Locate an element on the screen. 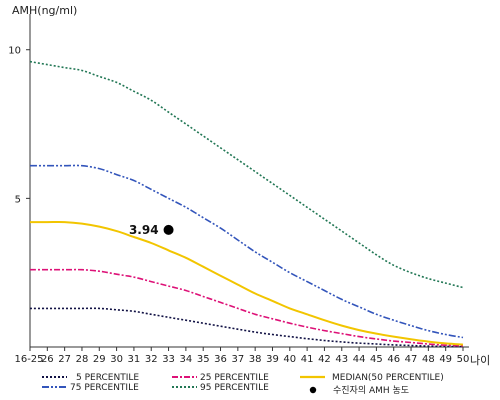 This screenshot has width=500, height=400. patient-point-group: 3.94 is located at coordinates (151, 230).